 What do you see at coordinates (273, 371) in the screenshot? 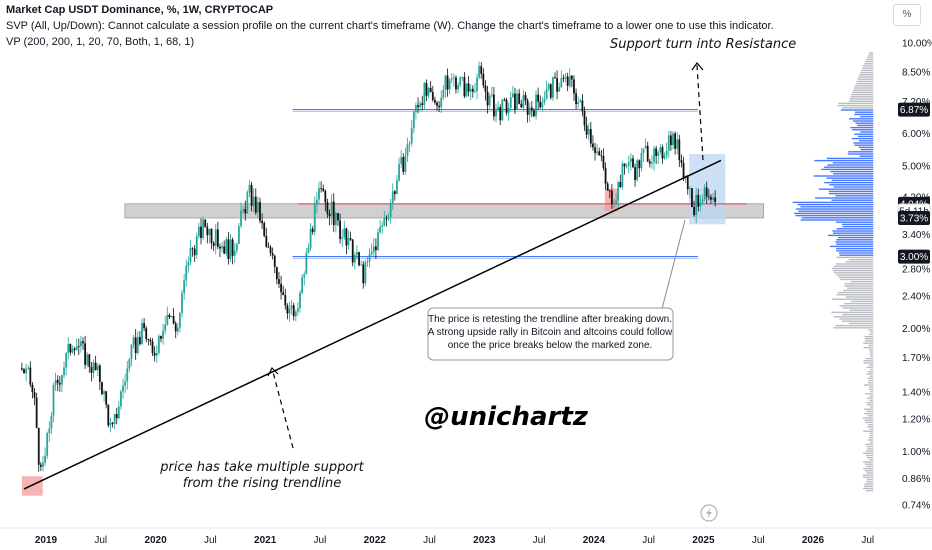
I see `support-arrowhead` at bounding box center [273, 371].